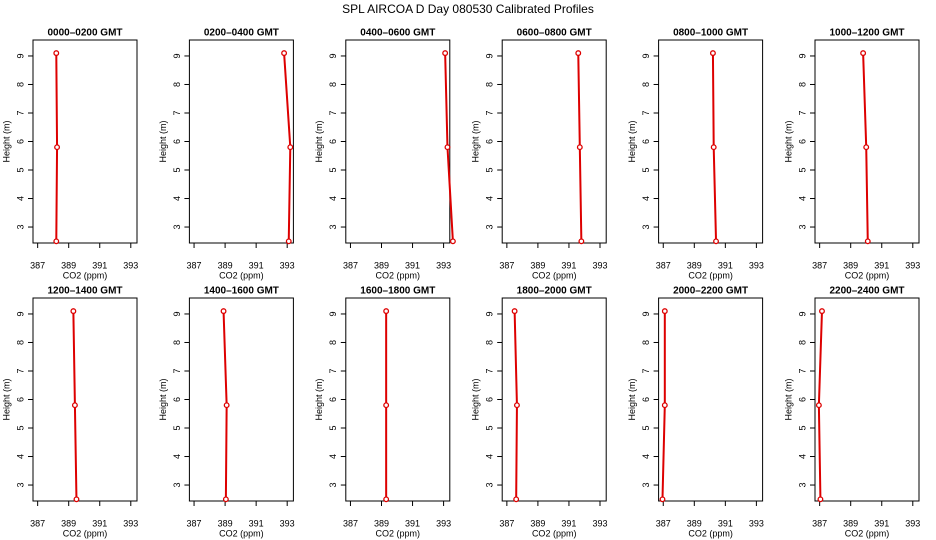  What do you see at coordinates (397, 291) in the screenshot?
I see `panel-title: 1600–1800 GMT` at bounding box center [397, 291].